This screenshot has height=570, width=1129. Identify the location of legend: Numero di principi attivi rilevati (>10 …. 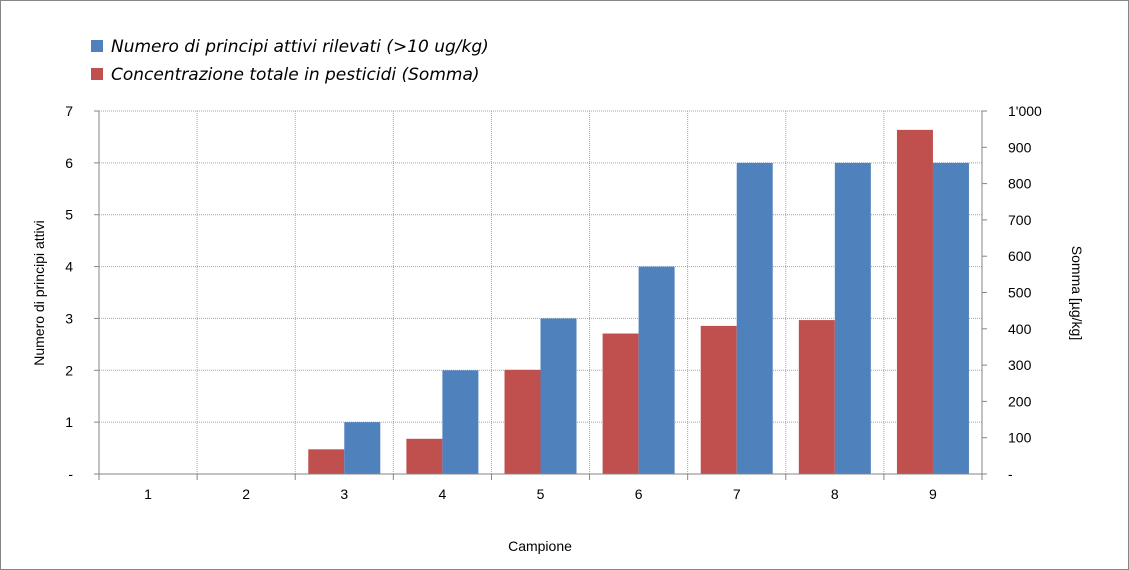
(290, 61).